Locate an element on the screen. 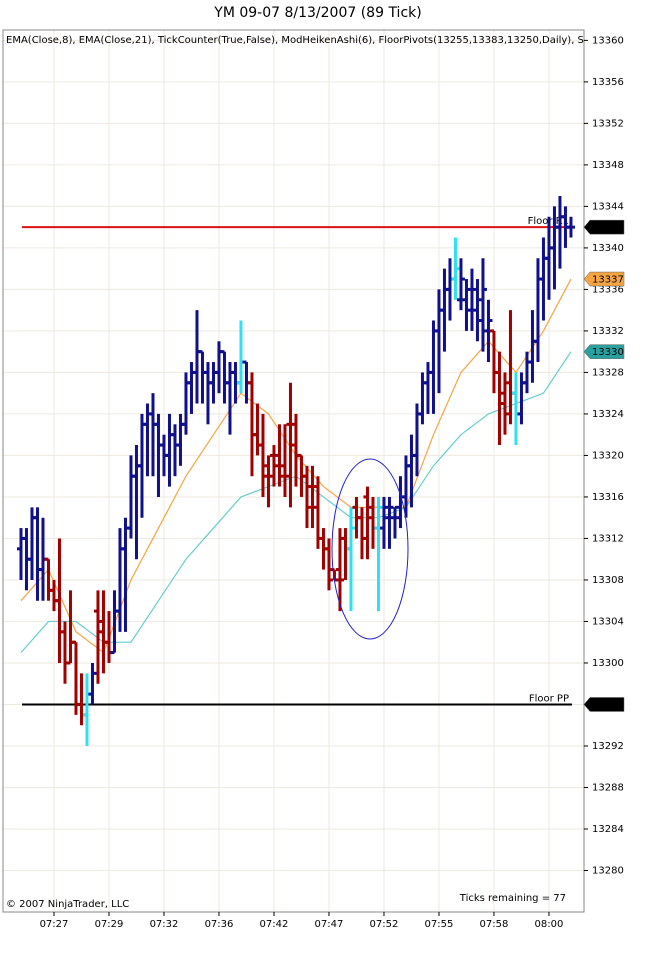  y-tick-label: 13328 is located at coordinates (608, 372).